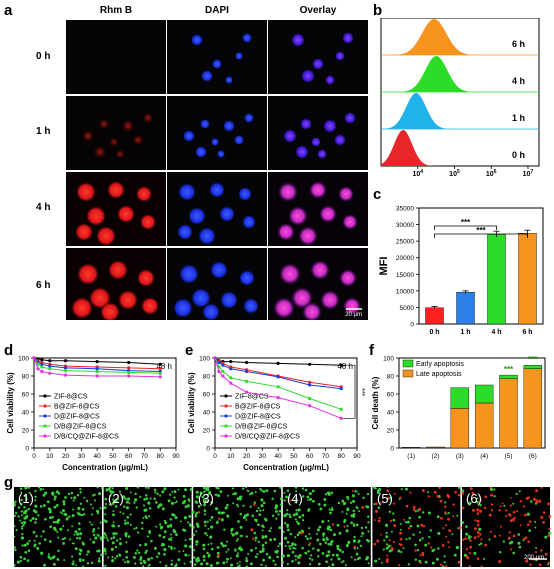  What do you see at coordinates (290, 274) in the screenshot?
I see `cell-overlay` at bounding box center [290, 274].